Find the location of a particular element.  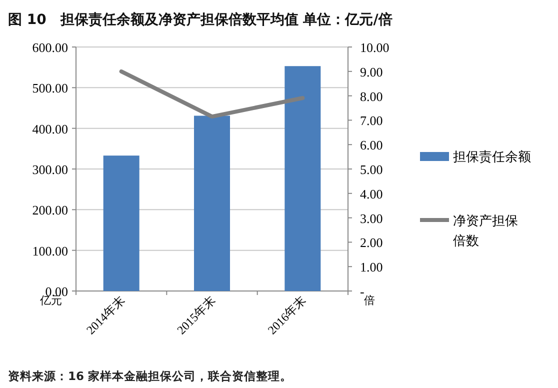

y-tick-label: 100.00 is located at coordinates (50, 250).